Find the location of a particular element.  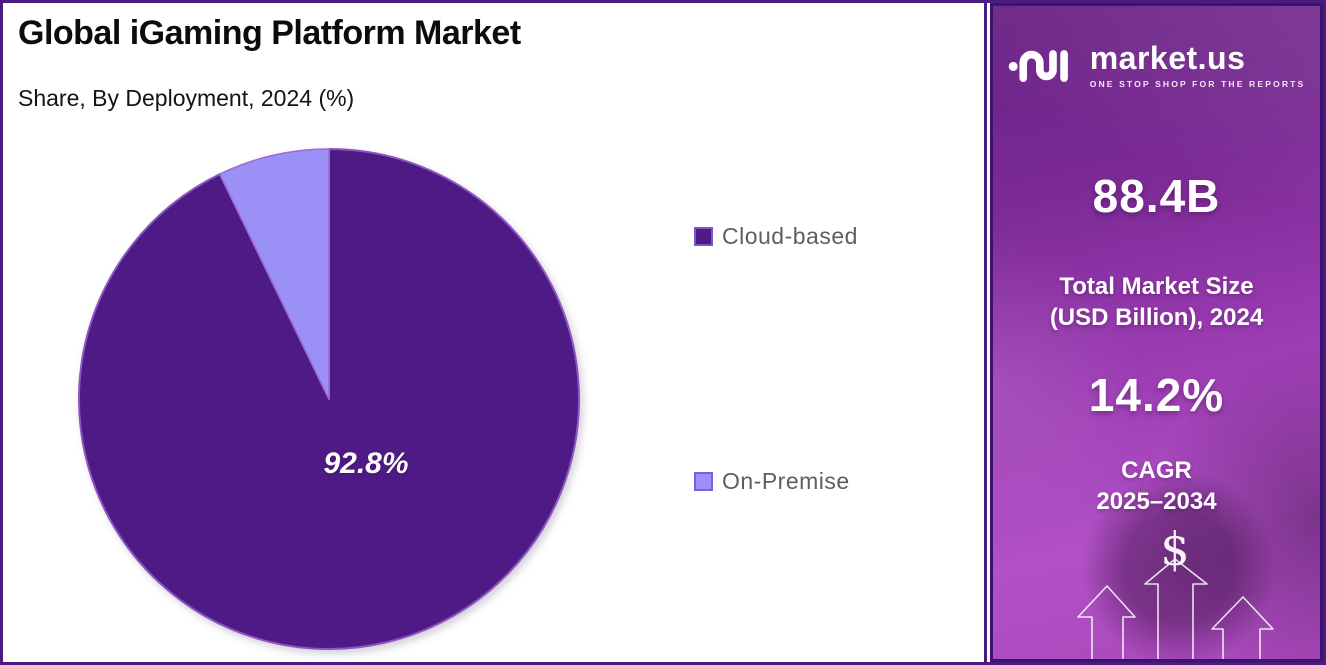

stat-market-size-label: Total Market Size (USD Billion), 2024 is located at coordinates (1156, 302).